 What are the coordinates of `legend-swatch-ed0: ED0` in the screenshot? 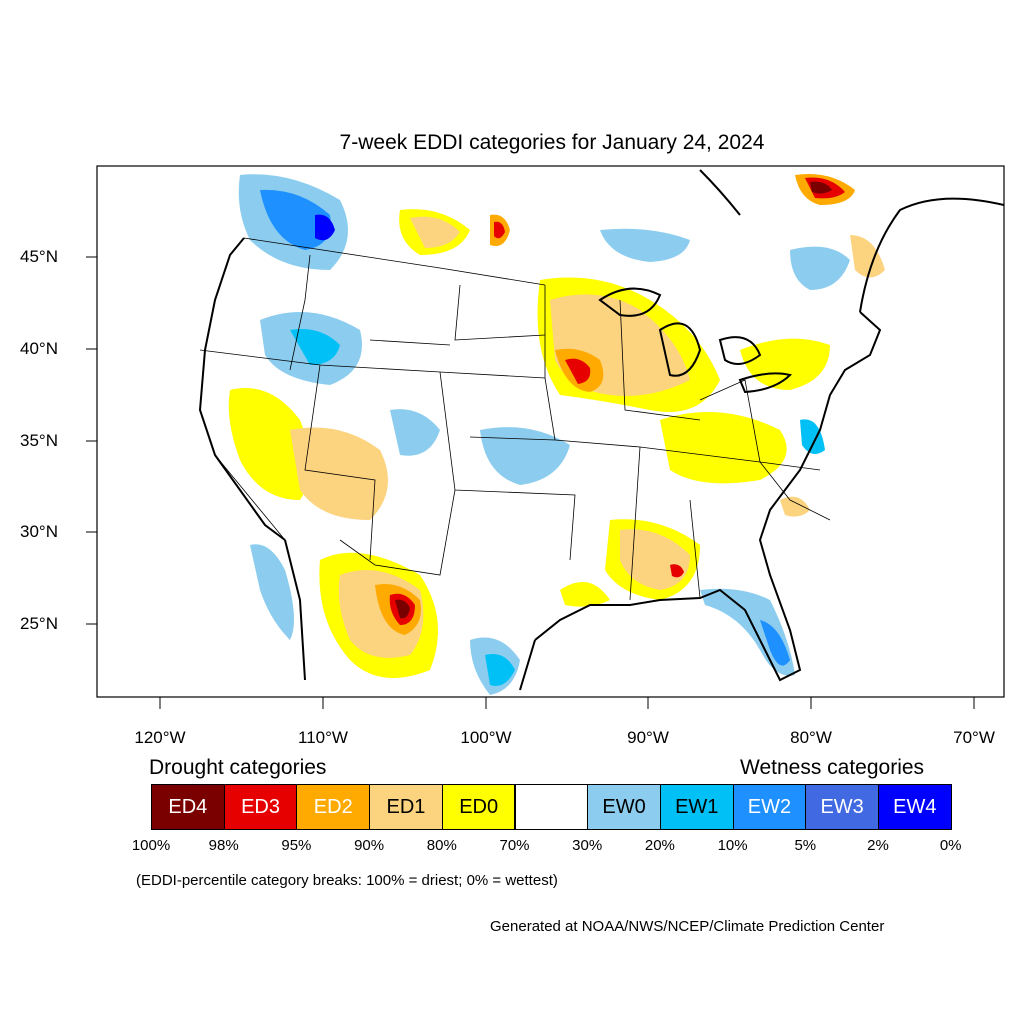 It's located at (478, 807).